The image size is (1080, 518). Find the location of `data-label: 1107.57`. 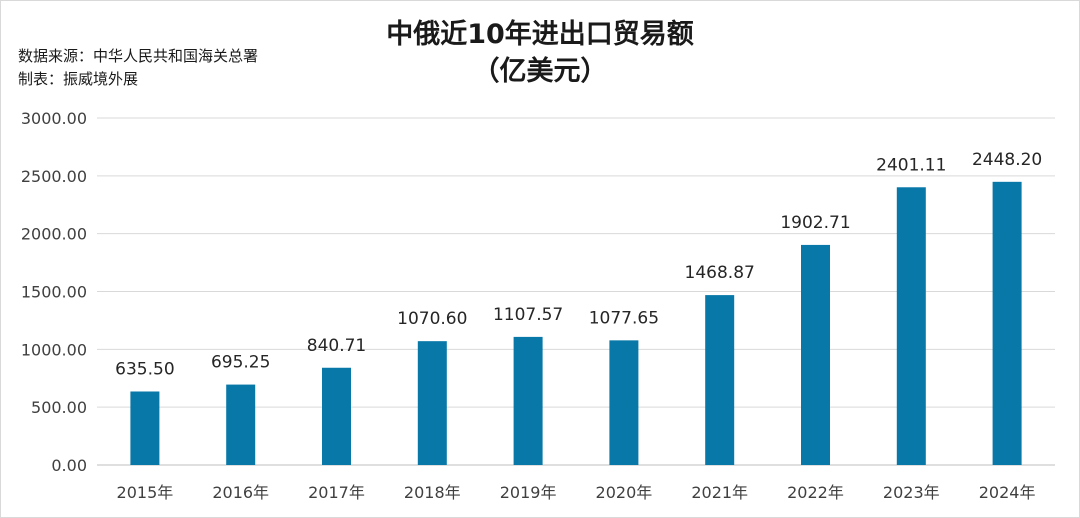

data-label: 1107.57 is located at coordinates (528, 315).